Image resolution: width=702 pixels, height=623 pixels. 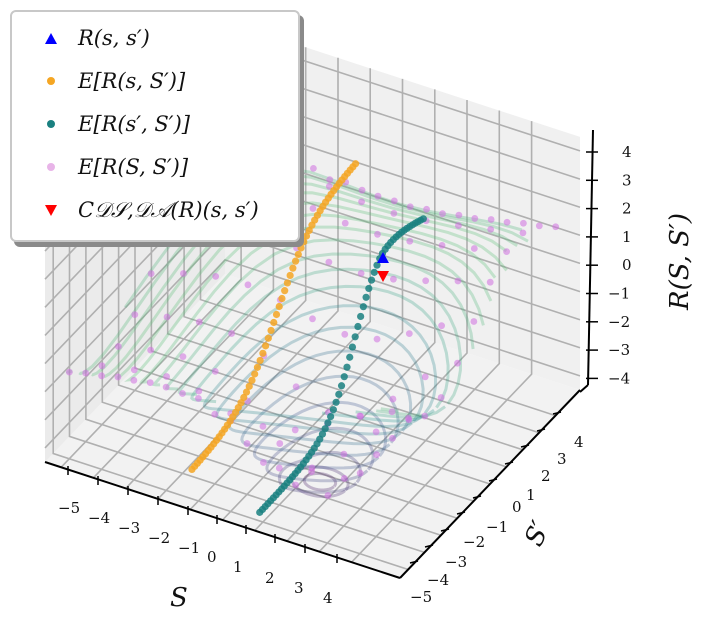 I want to click on legend-label: C𝒟𝒮,𝒟𝒜(R)(s, s′), so click(x=168, y=209).